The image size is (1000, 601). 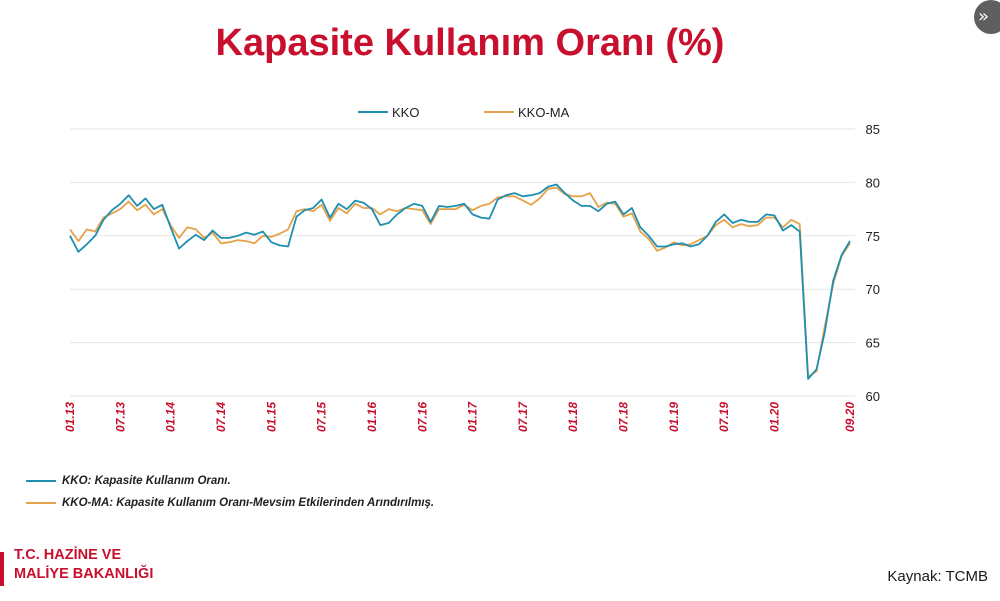 I want to click on x-tick-label: 07.18, so click(x=624, y=417).